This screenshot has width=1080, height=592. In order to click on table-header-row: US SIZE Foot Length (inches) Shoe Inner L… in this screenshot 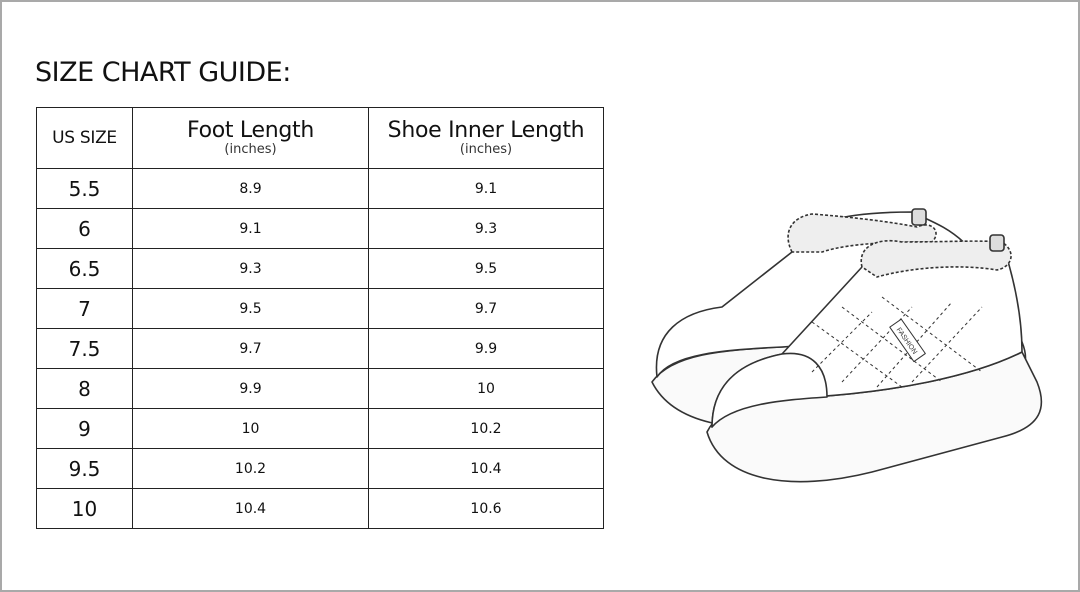, I will do `click(320, 138)`.